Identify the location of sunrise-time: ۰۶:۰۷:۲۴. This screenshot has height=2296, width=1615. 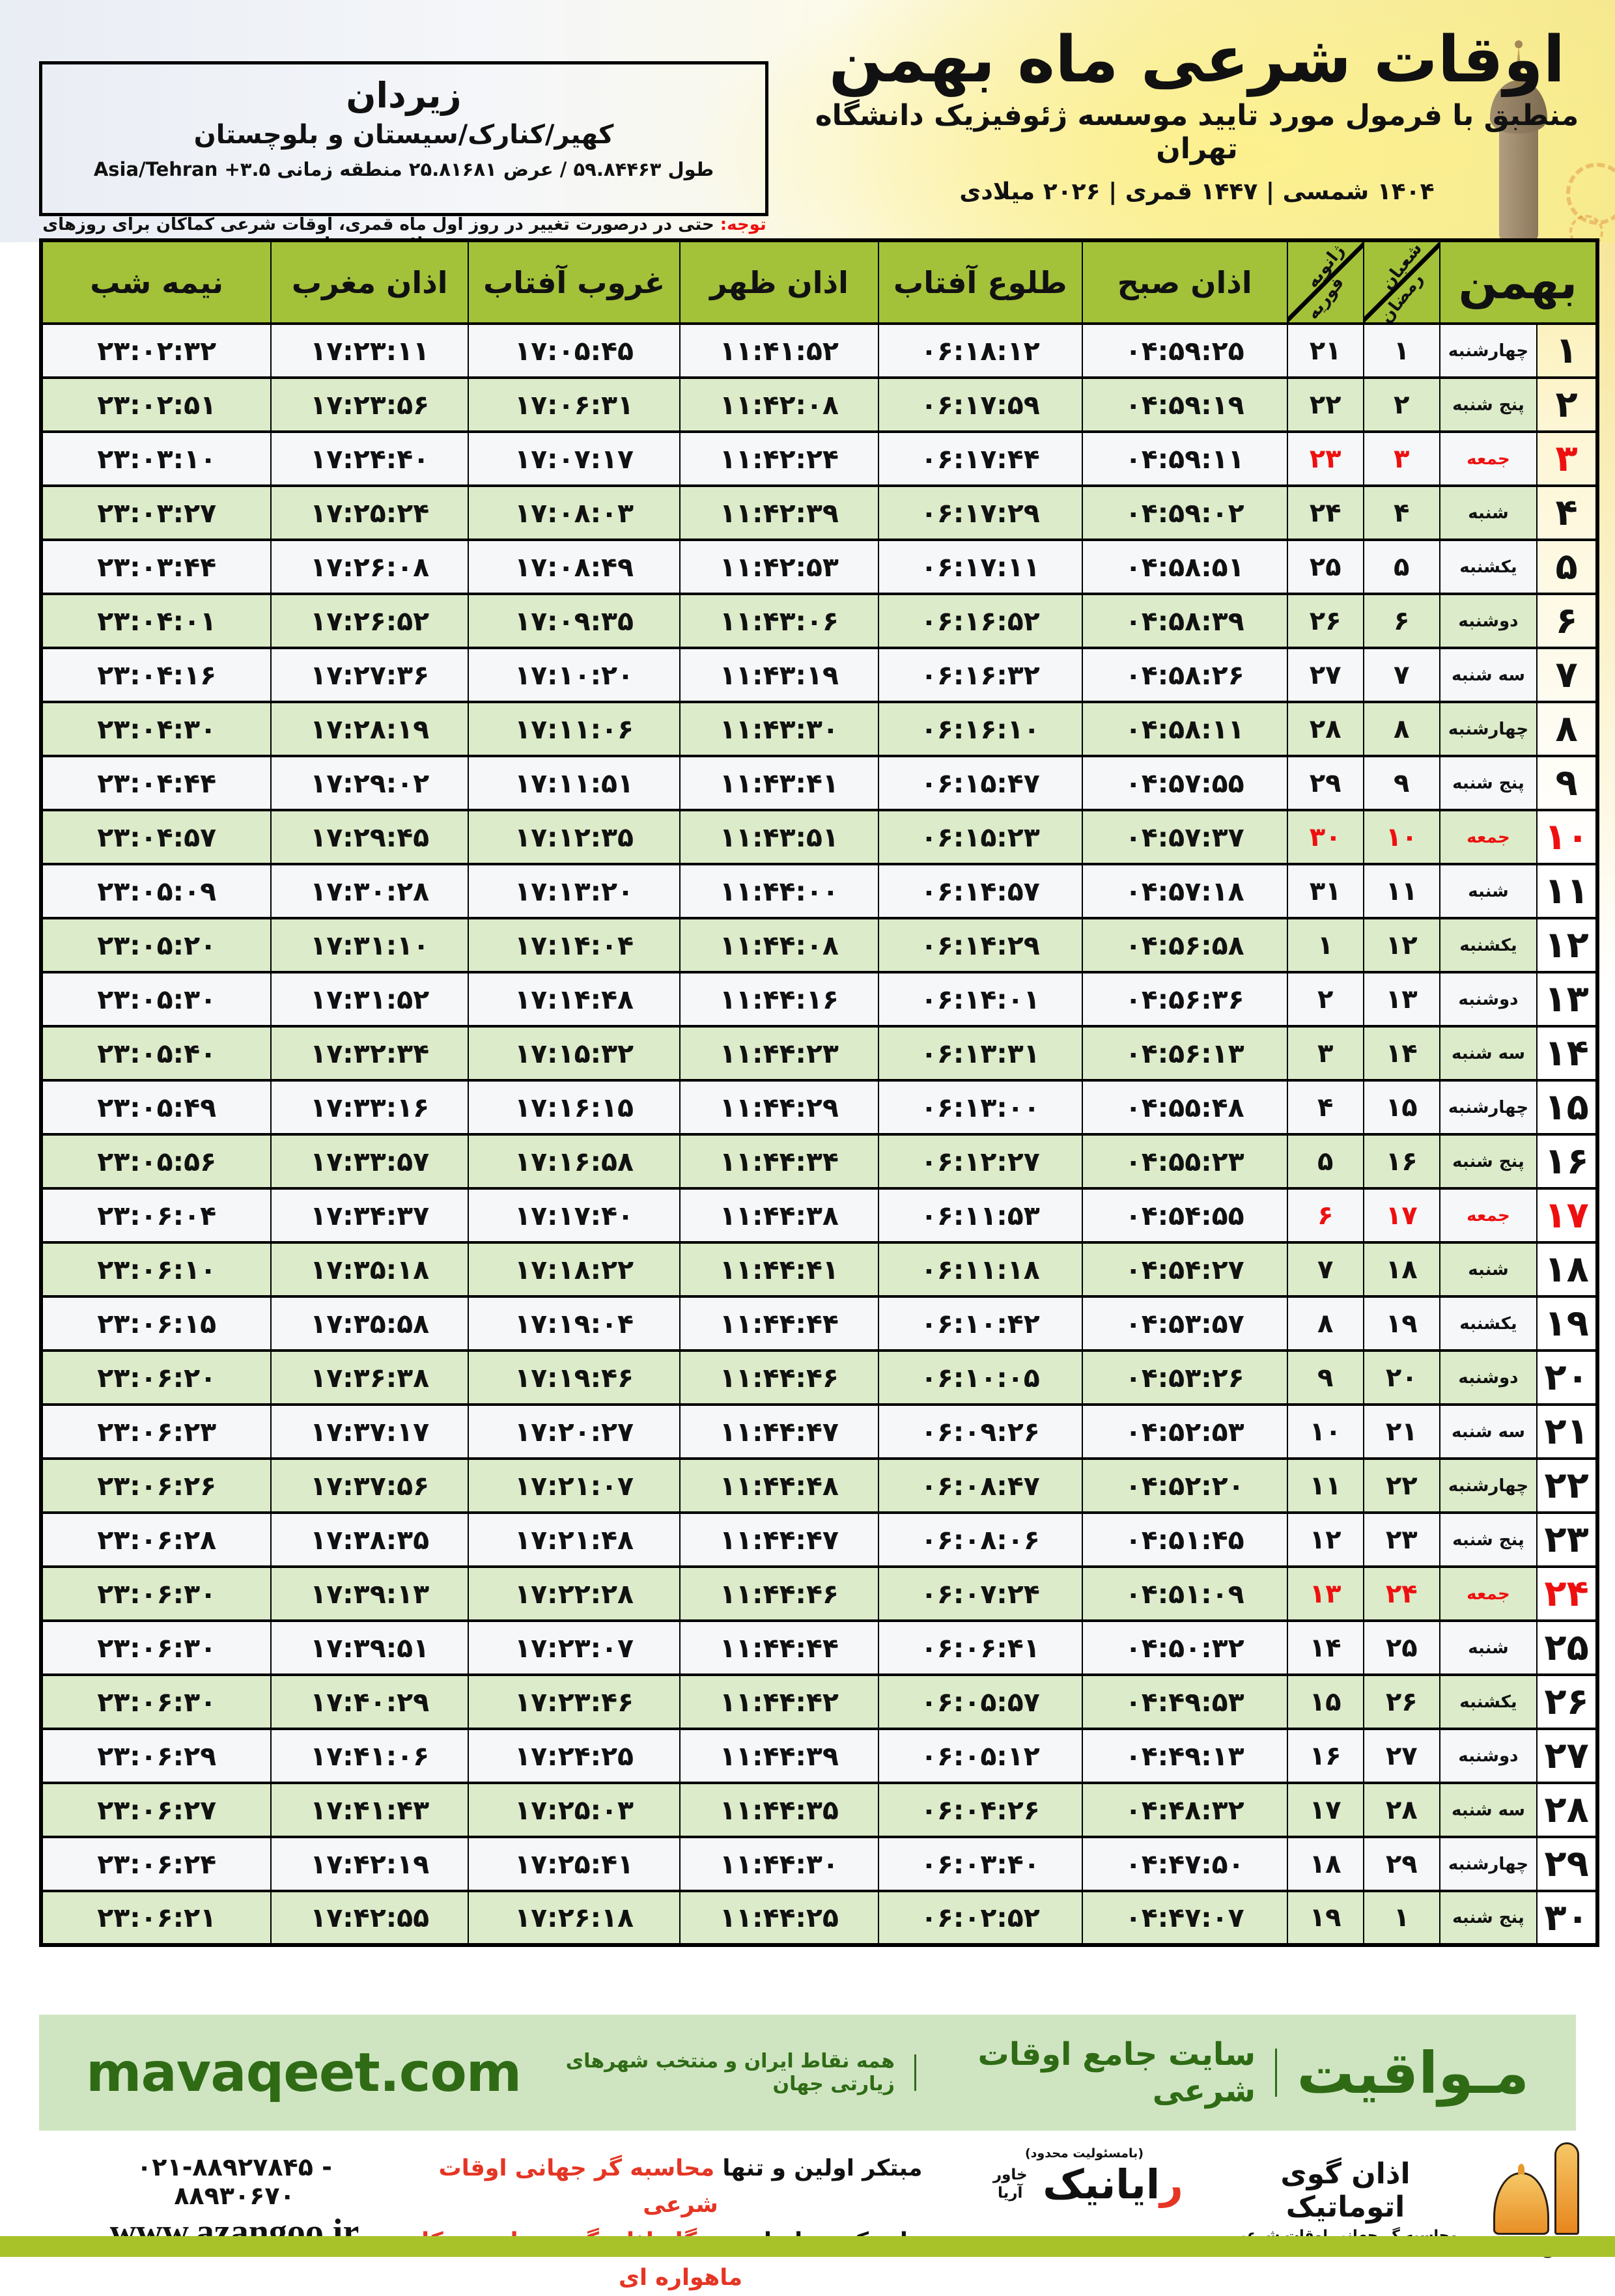
(980, 1593).